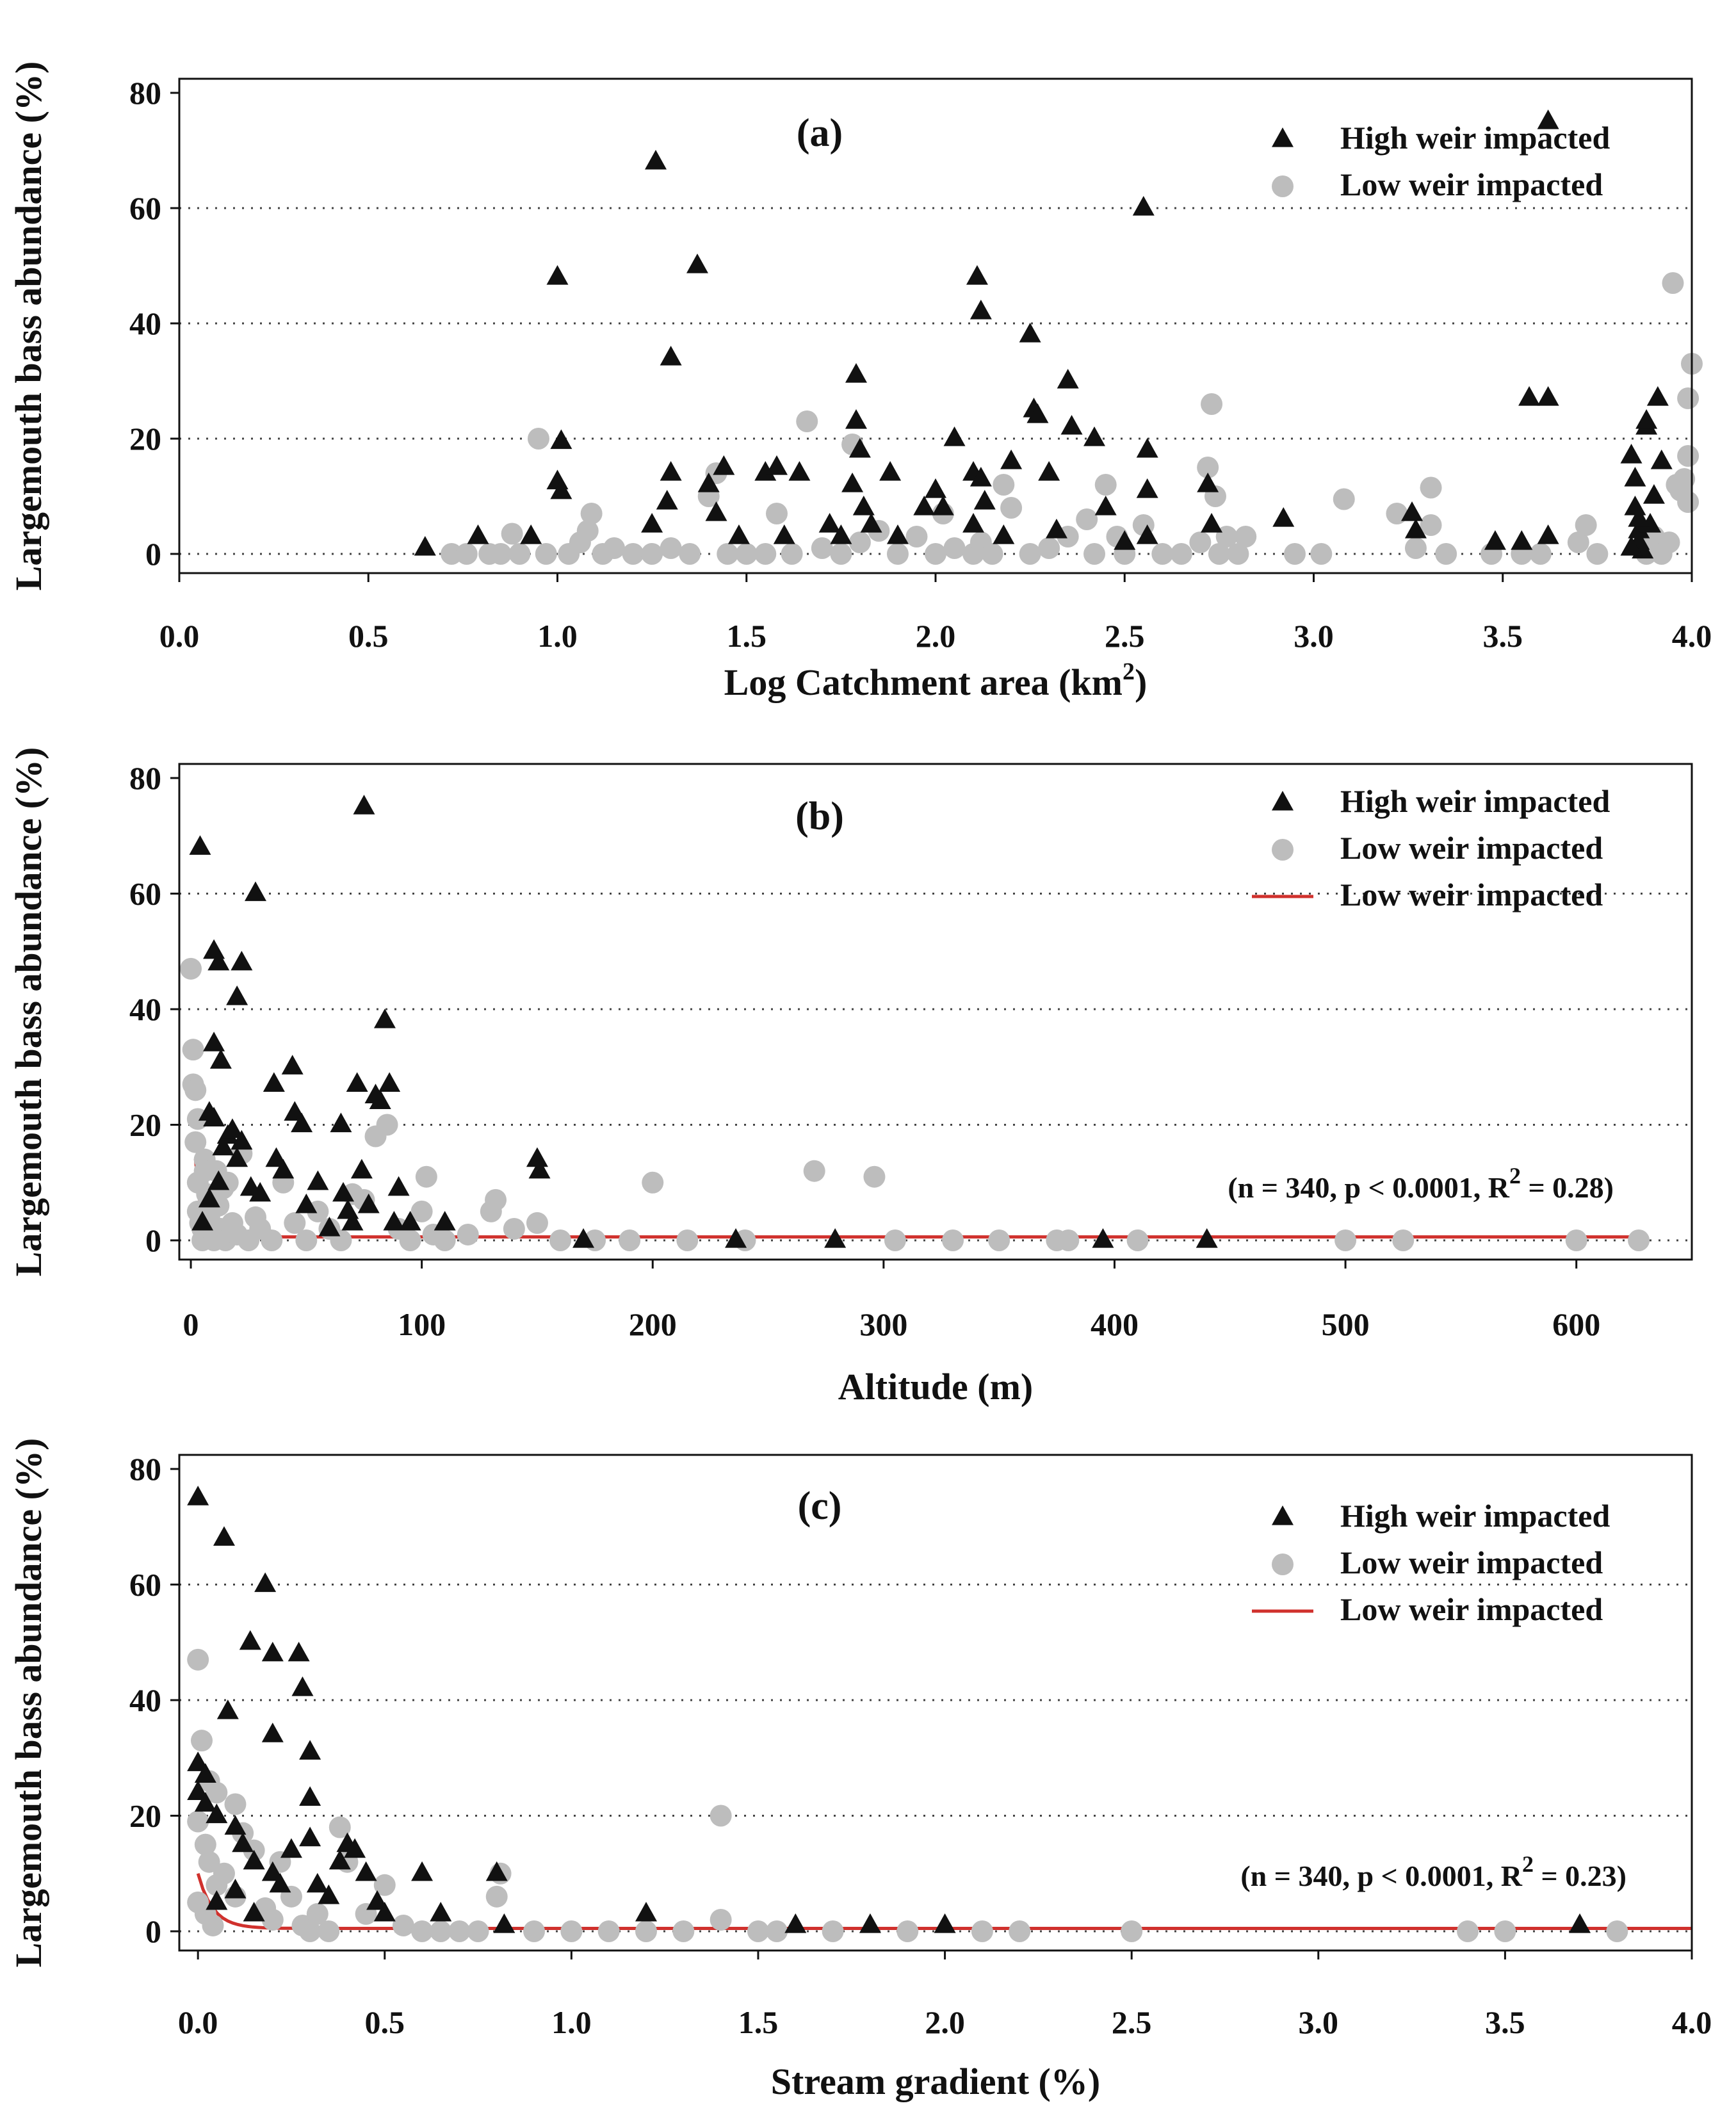 The height and width of the screenshot is (2117, 1736). Describe the element at coordinates (1283, 137) in the screenshot. I see `legend-marker-high` at that location.